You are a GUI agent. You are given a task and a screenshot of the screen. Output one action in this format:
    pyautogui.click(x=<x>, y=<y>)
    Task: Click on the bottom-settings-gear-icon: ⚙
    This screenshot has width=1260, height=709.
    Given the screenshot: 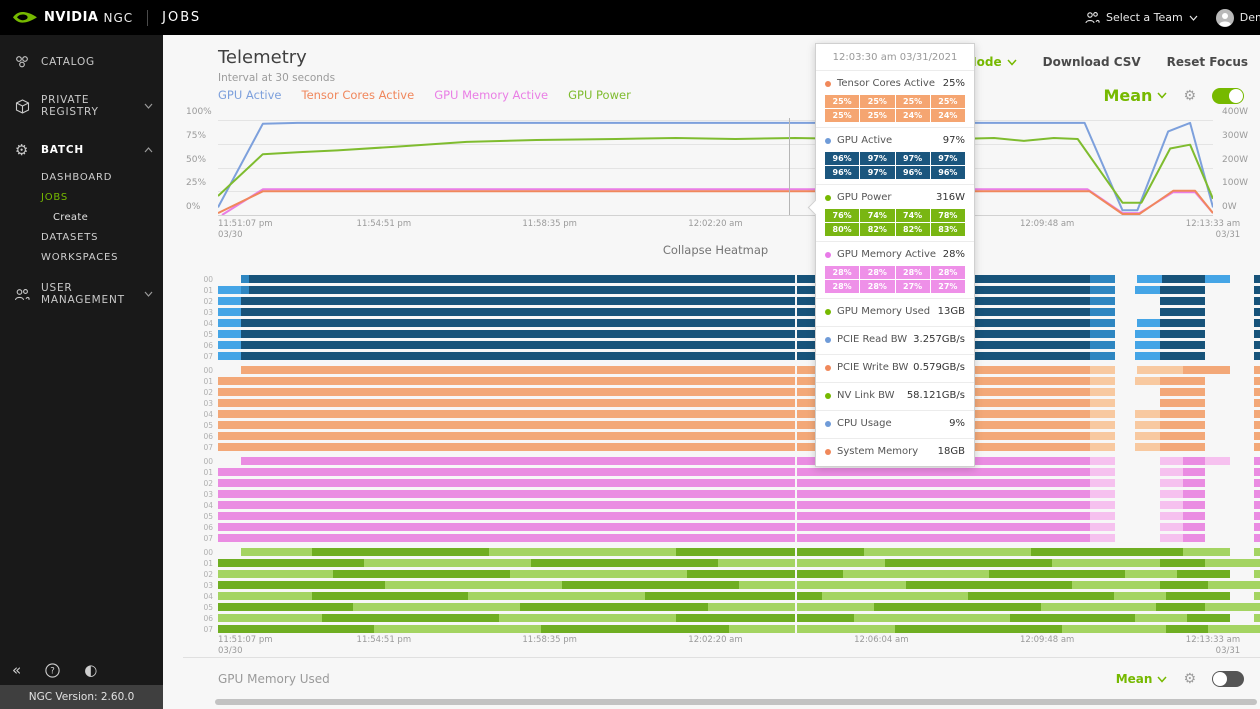 What is the action you would take?
    pyautogui.click(x=1189, y=679)
    